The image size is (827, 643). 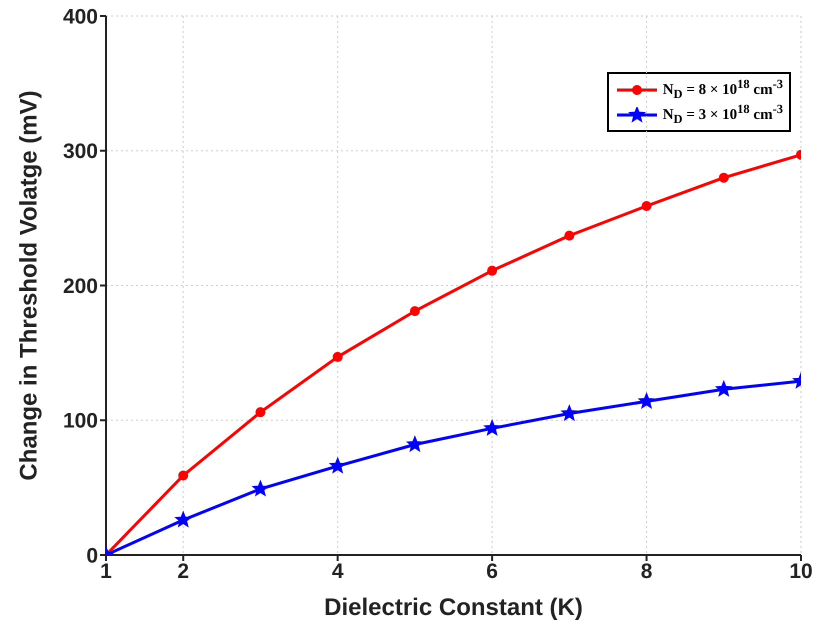 What do you see at coordinates (106, 571) in the screenshot?
I see `x-tick-label: 1` at bounding box center [106, 571].